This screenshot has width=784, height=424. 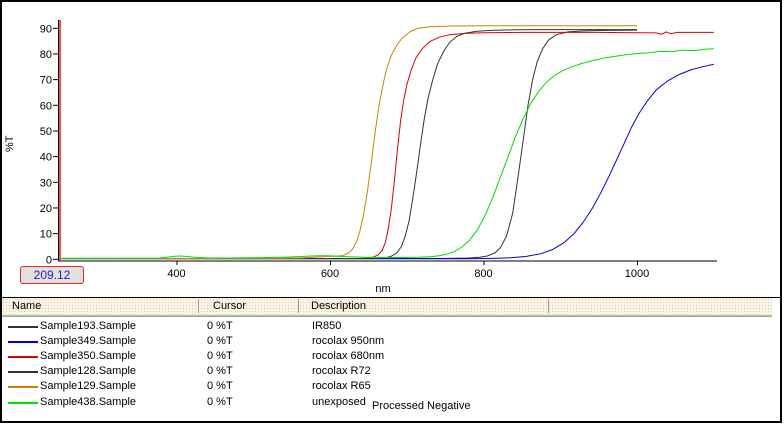 What do you see at coordinates (341, 386) in the screenshot?
I see `sample-description: rocolax R65` at bounding box center [341, 386].